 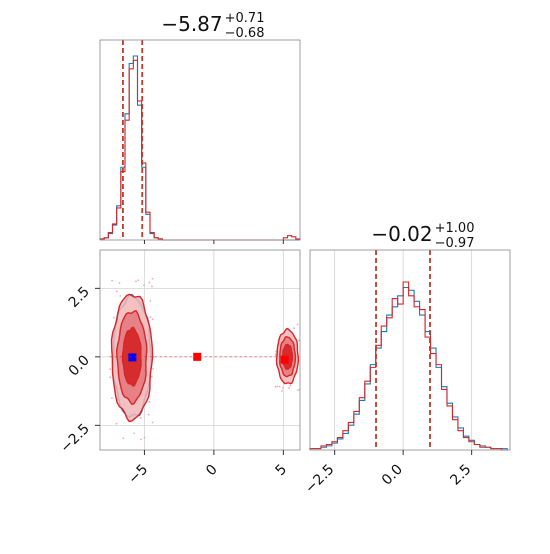 I want to click on x-tick-label: 0.0, so click(x=392, y=475).